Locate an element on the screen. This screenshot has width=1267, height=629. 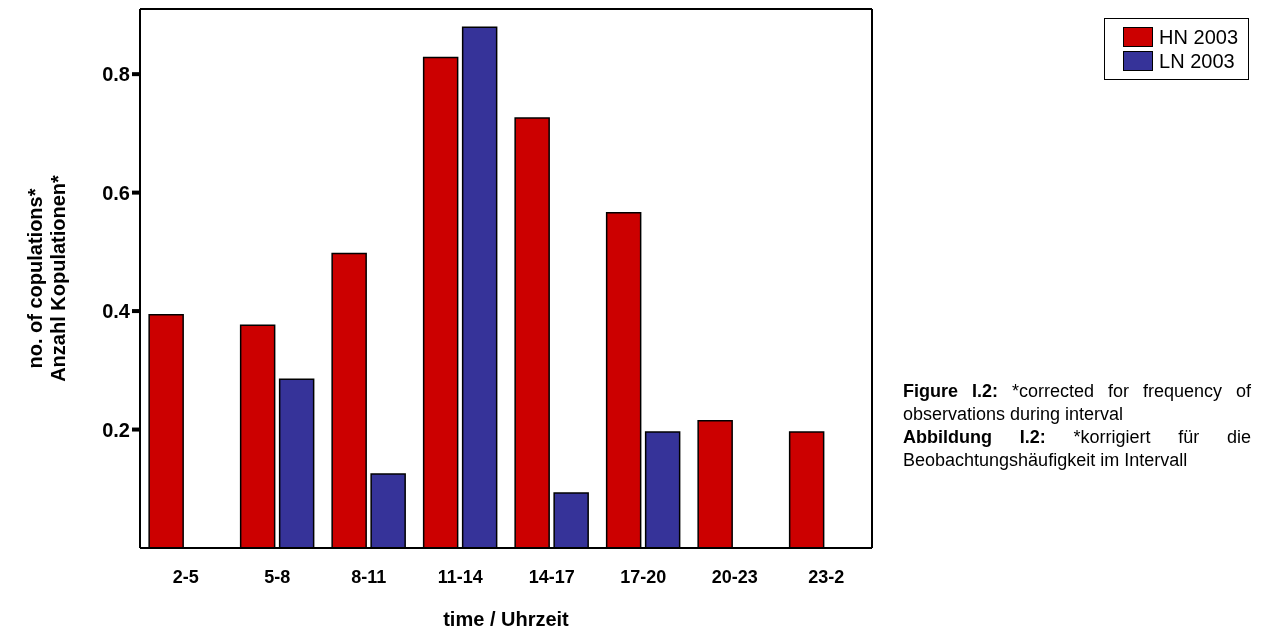
legend-label: LN 2003 is located at coordinates (1197, 61).